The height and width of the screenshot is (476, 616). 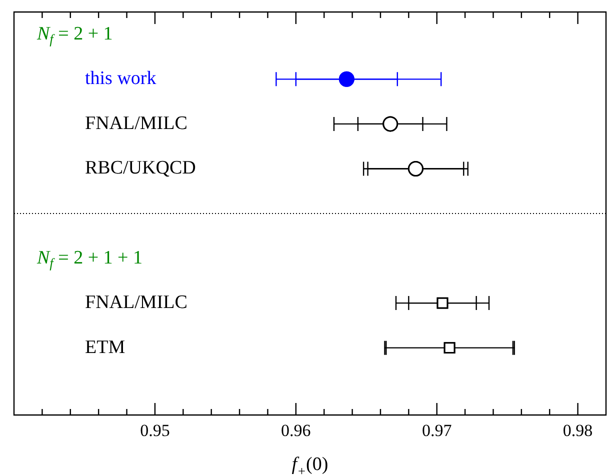 What do you see at coordinates (121, 79) in the screenshot?
I see `y-tick-label: this work` at bounding box center [121, 79].